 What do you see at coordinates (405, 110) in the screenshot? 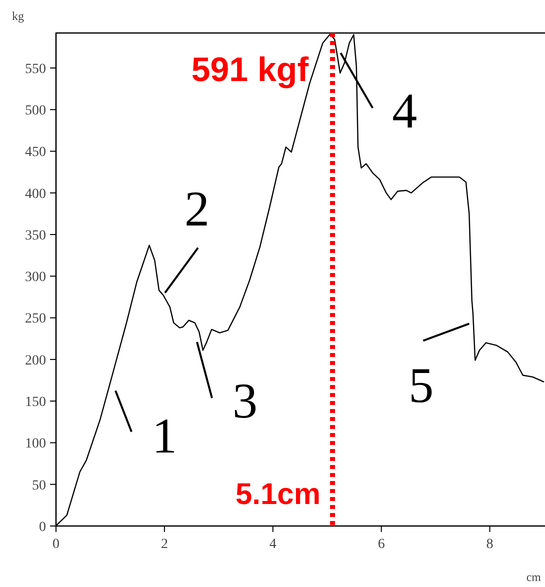
I see `annotation: 4` at bounding box center [405, 110].